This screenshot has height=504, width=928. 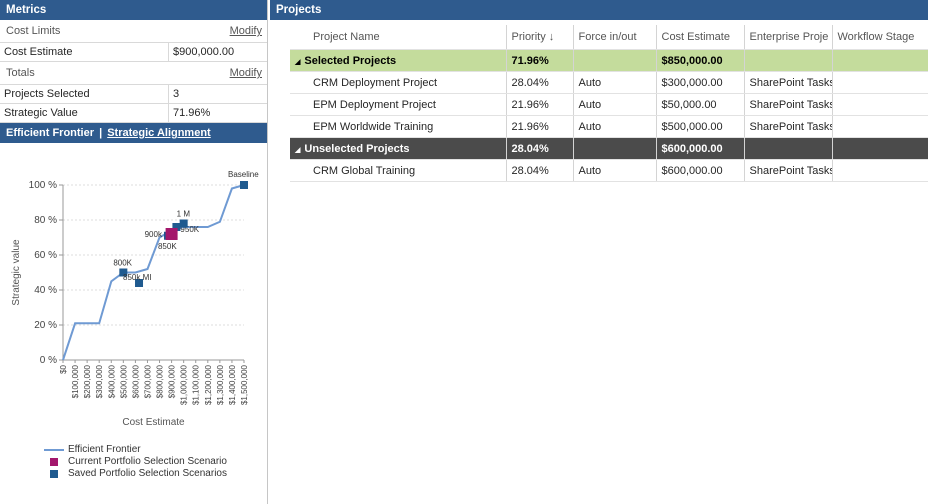 I want to click on group-name: Unselected Projects, so click(x=357, y=148).